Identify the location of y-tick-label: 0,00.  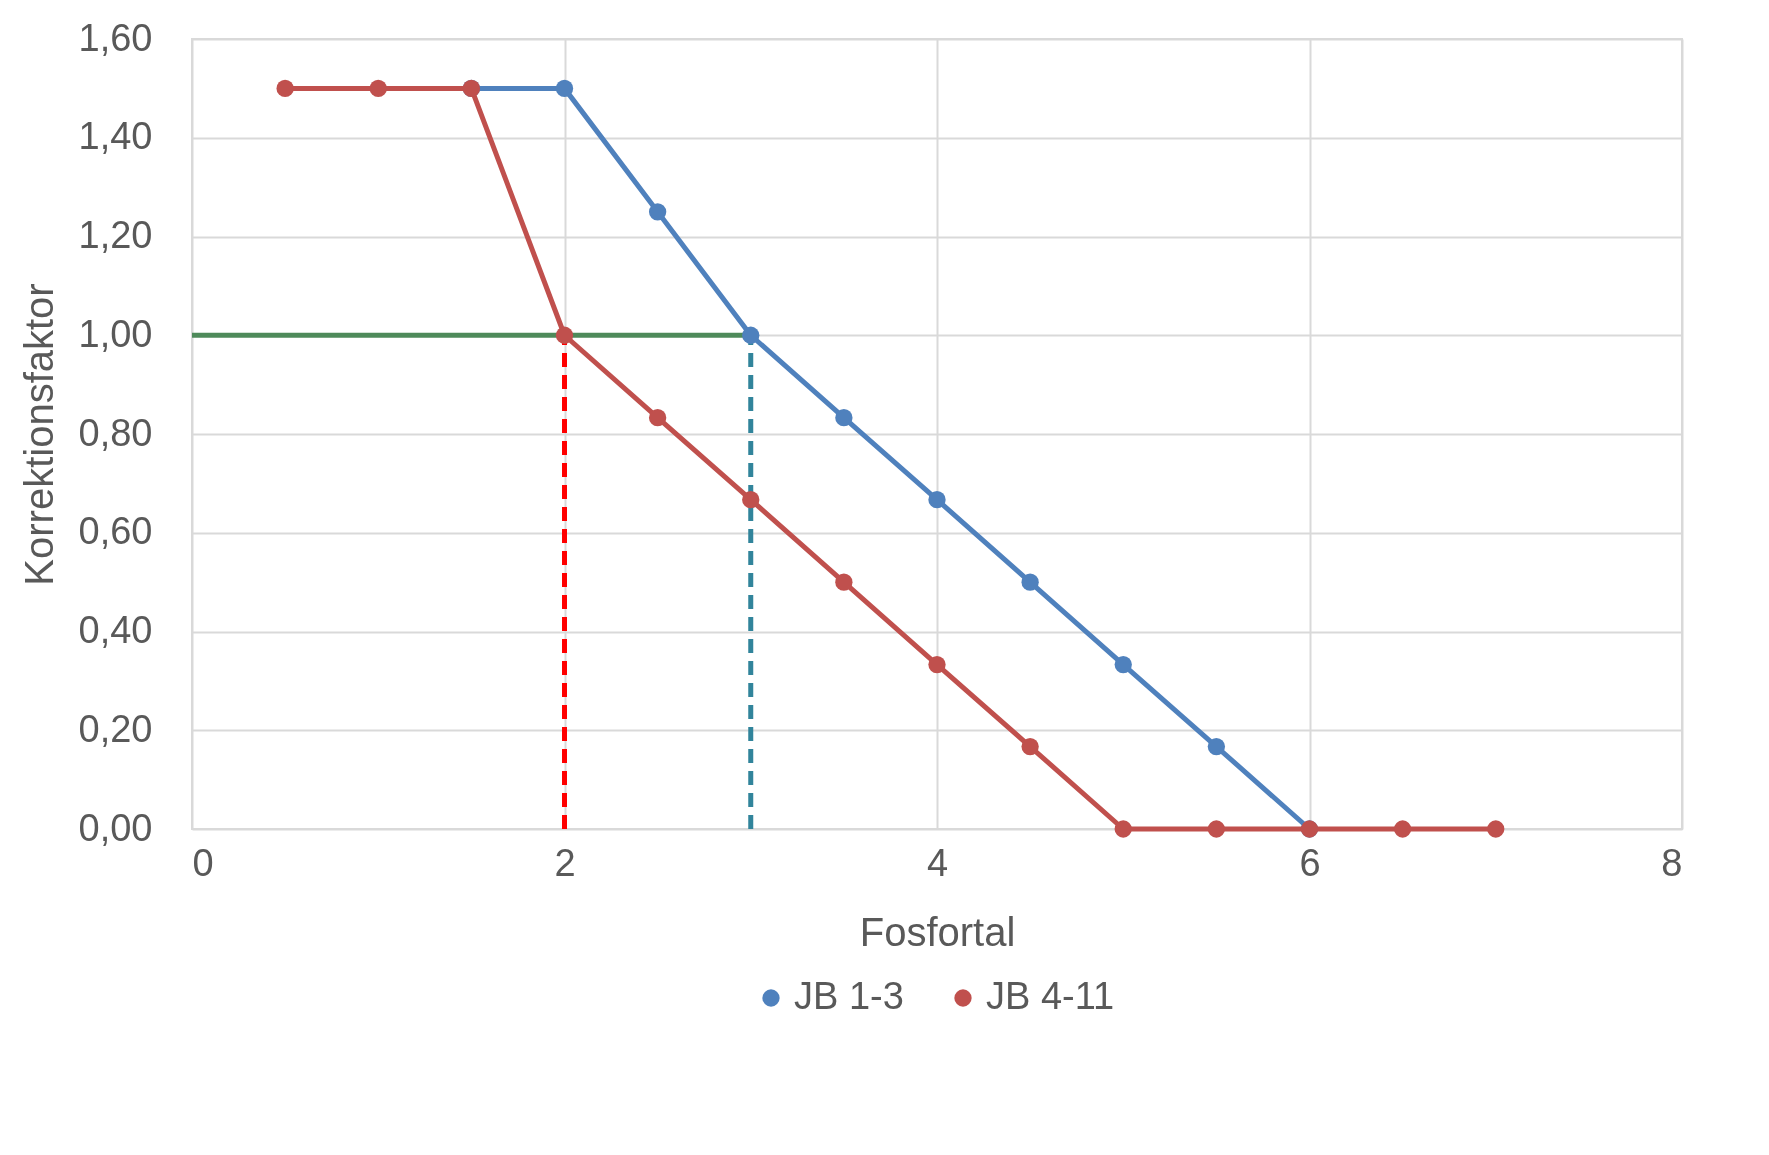
(115, 827).